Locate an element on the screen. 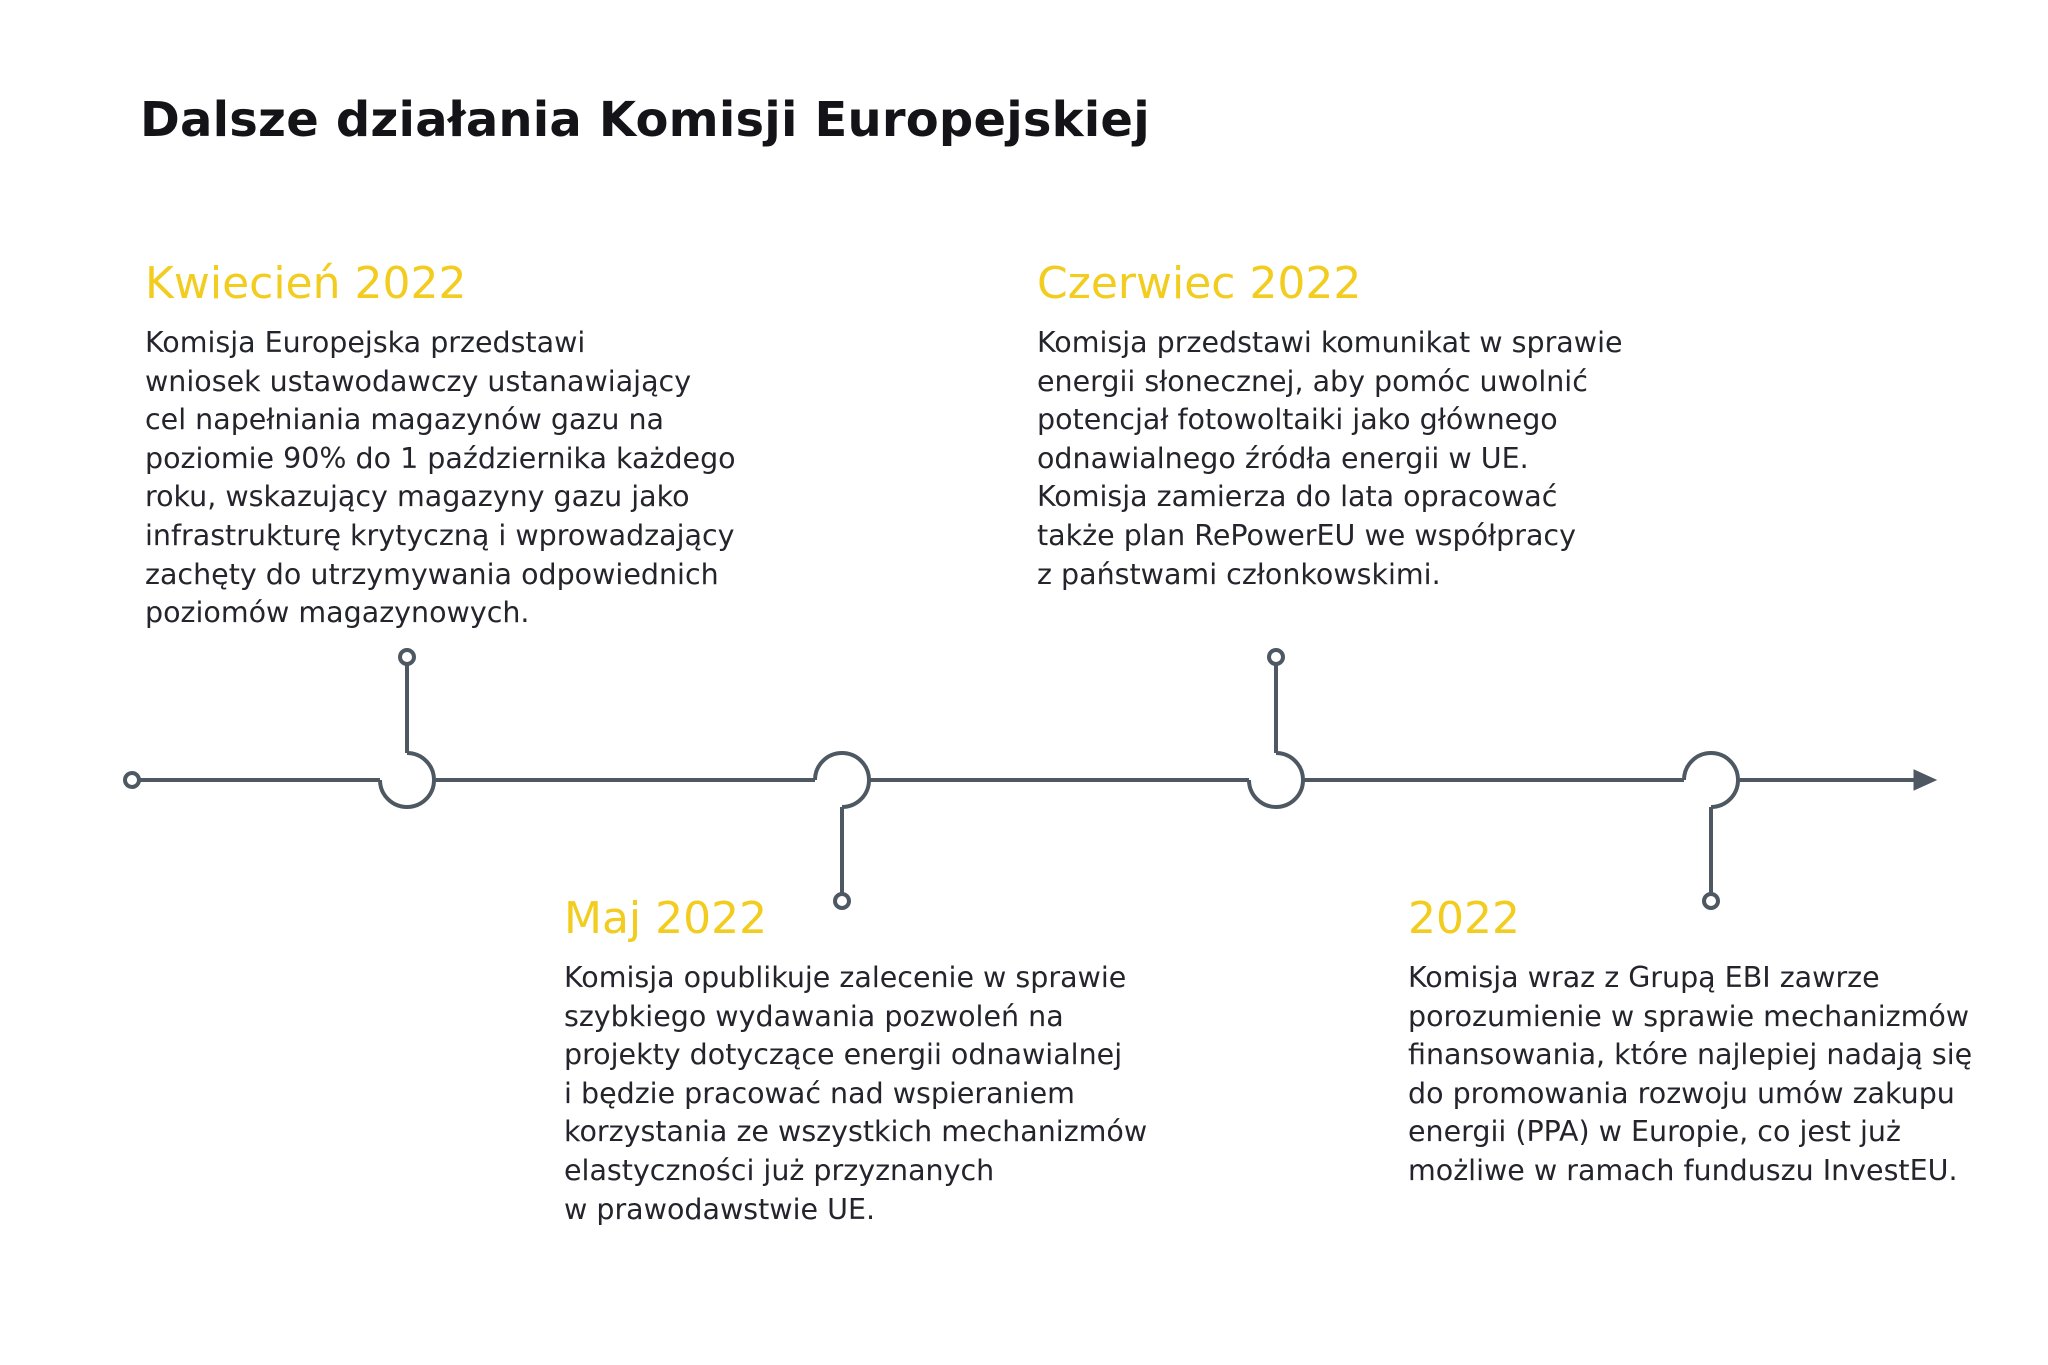 The height and width of the screenshot is (1365, 2048). event-date: Maj 2022 is located at coordinates (666, 918).